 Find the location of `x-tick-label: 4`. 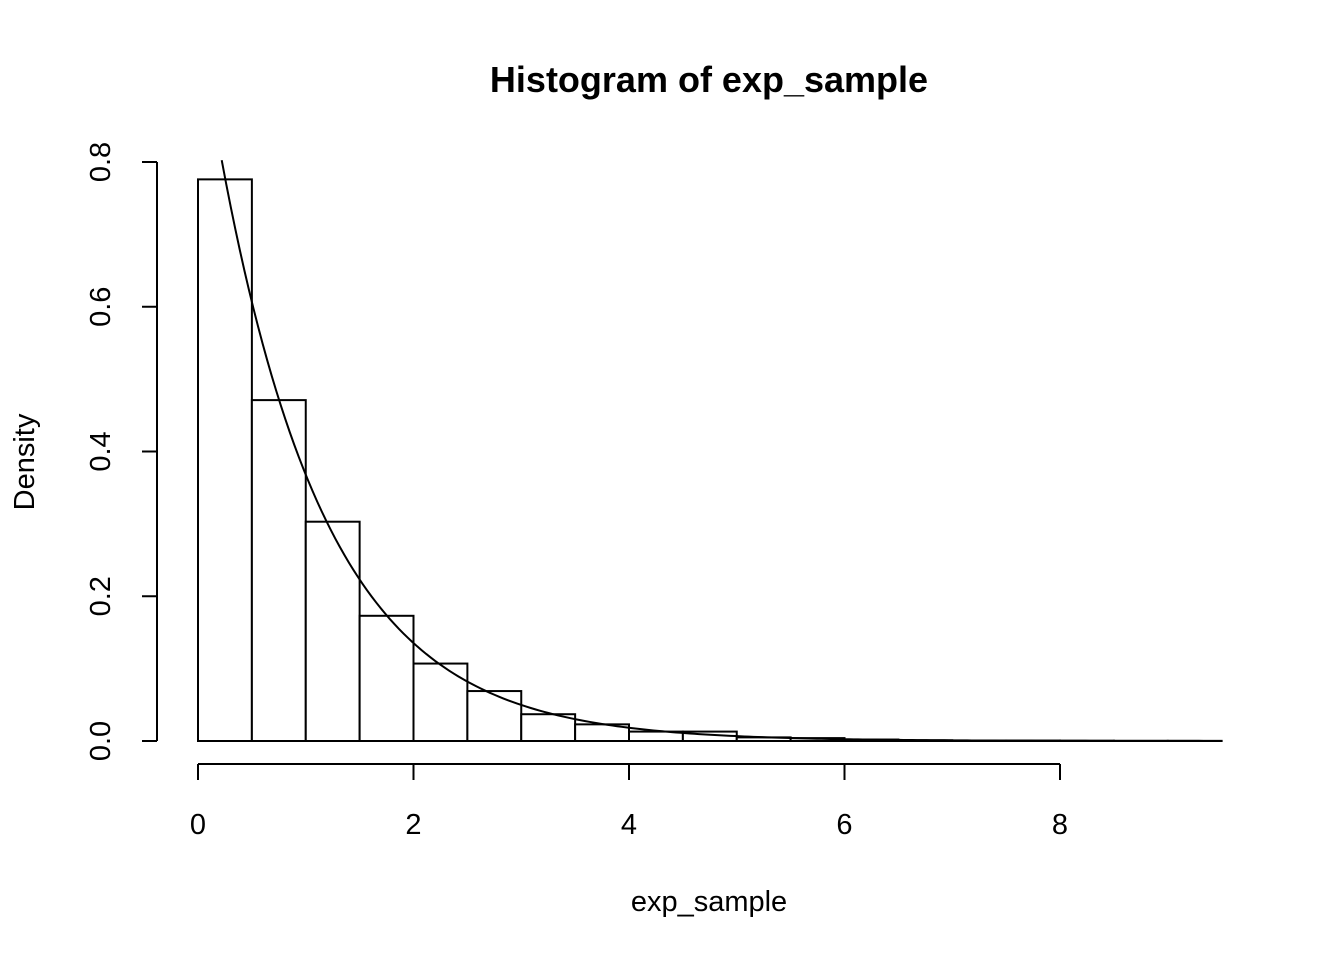

x-tick-label: 4 is located at coordinates (629, 825).